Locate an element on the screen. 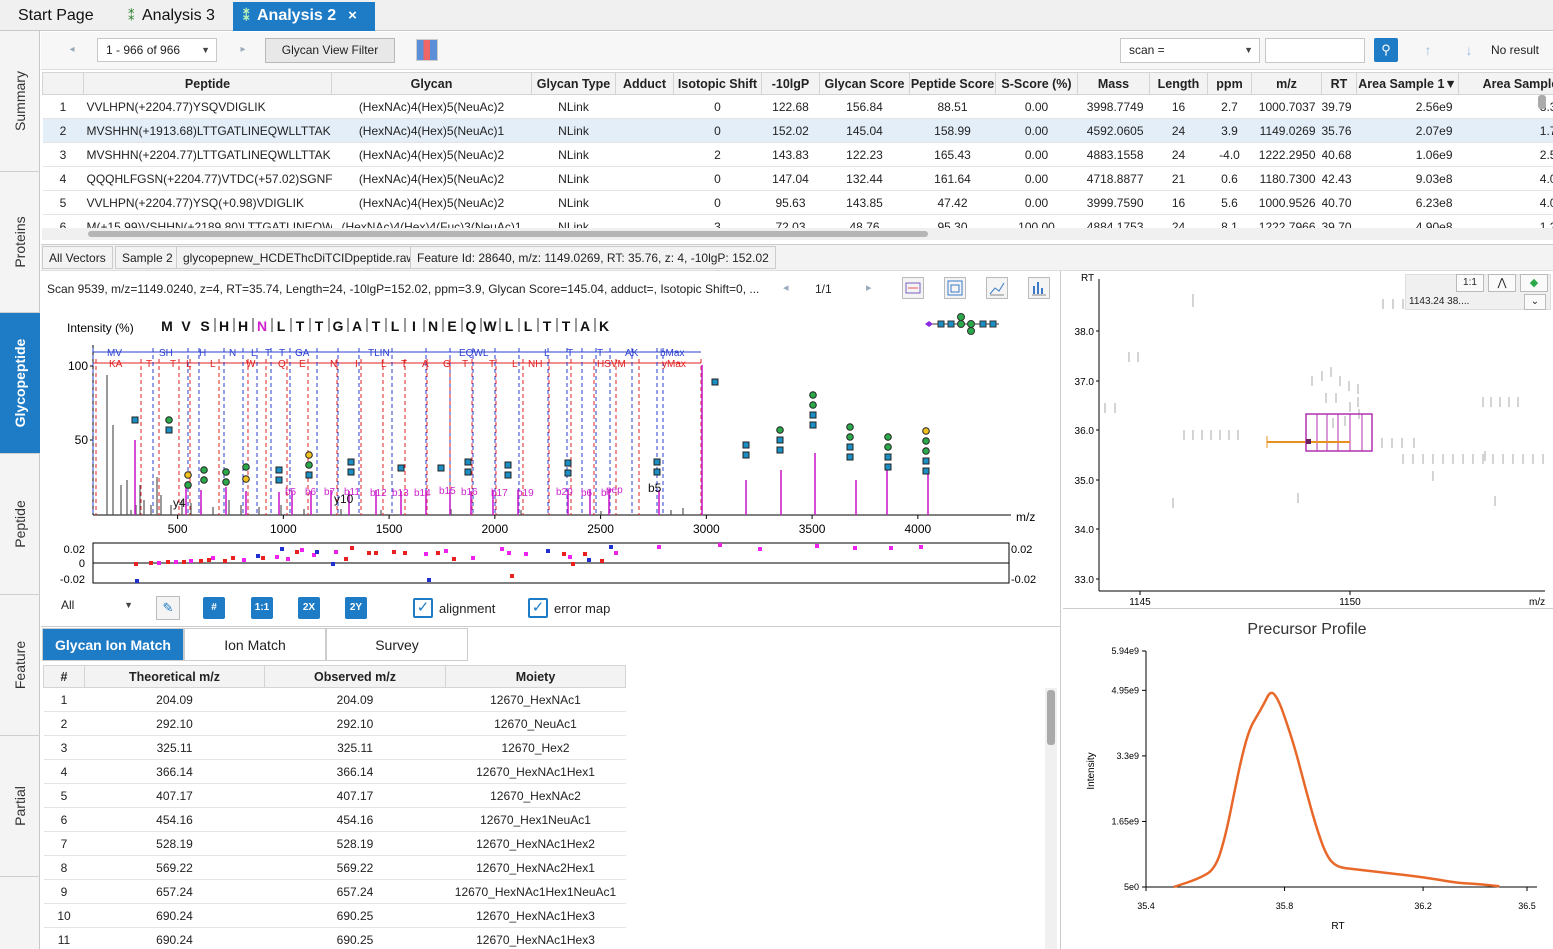 The width and height of the screenshot is (1553, 949). ion-table-row: 3 325.11 325.11 12670_Hex2 is located at coordinates (334, 747).